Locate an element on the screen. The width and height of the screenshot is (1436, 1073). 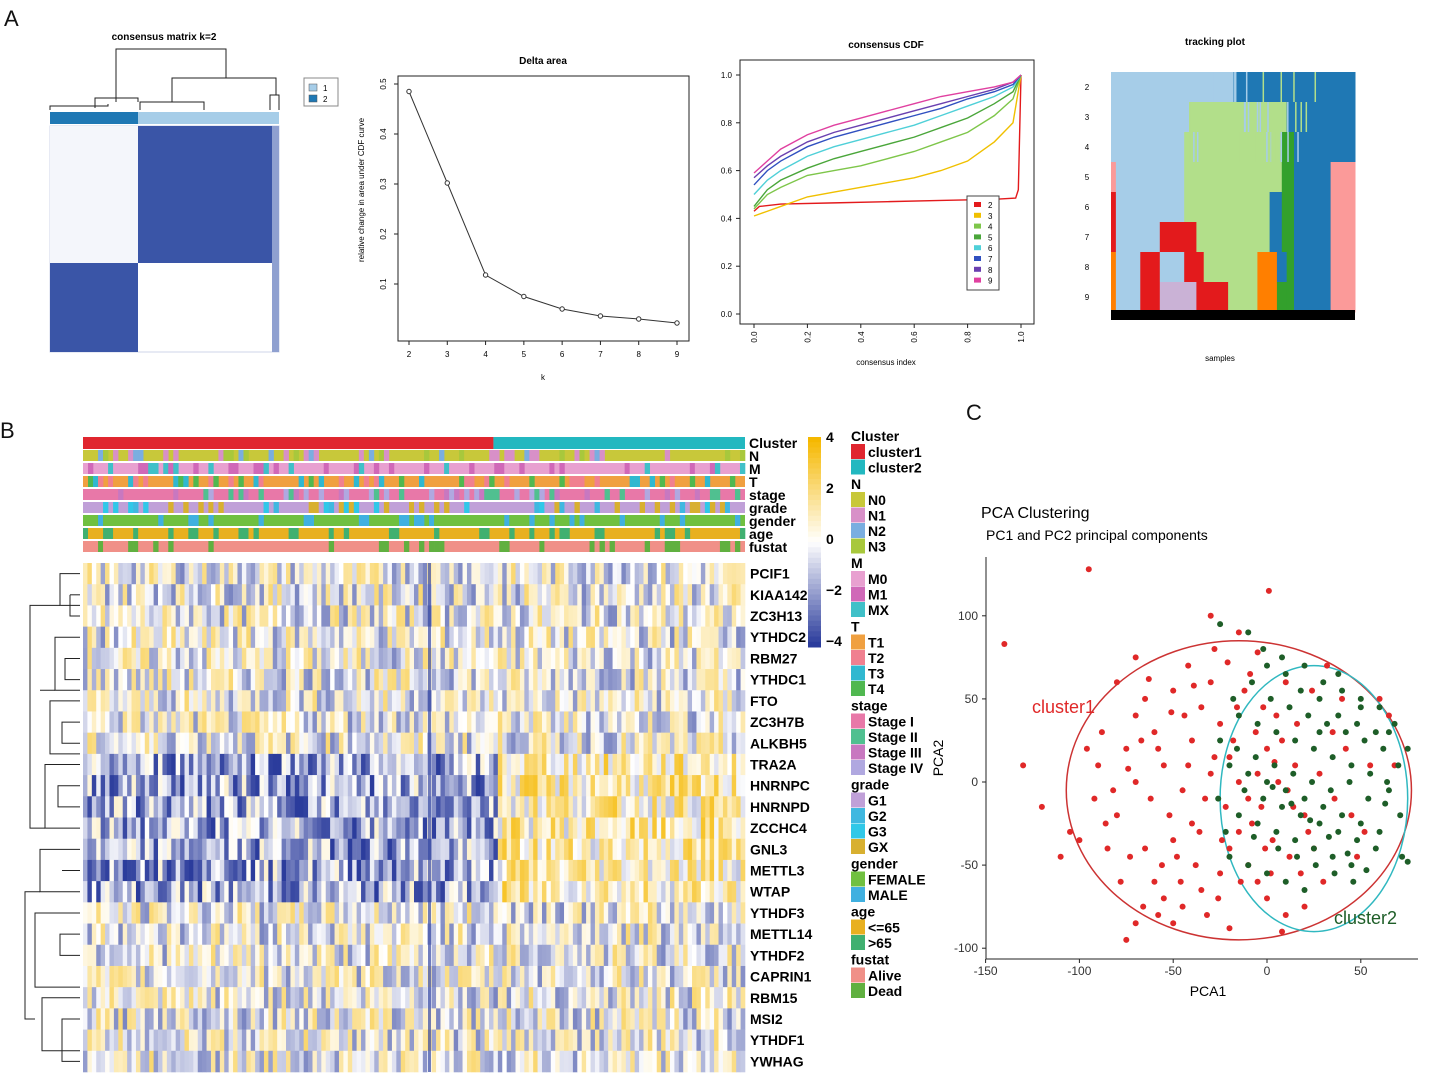
heatmap-streak is located at coordinates (429, 817).